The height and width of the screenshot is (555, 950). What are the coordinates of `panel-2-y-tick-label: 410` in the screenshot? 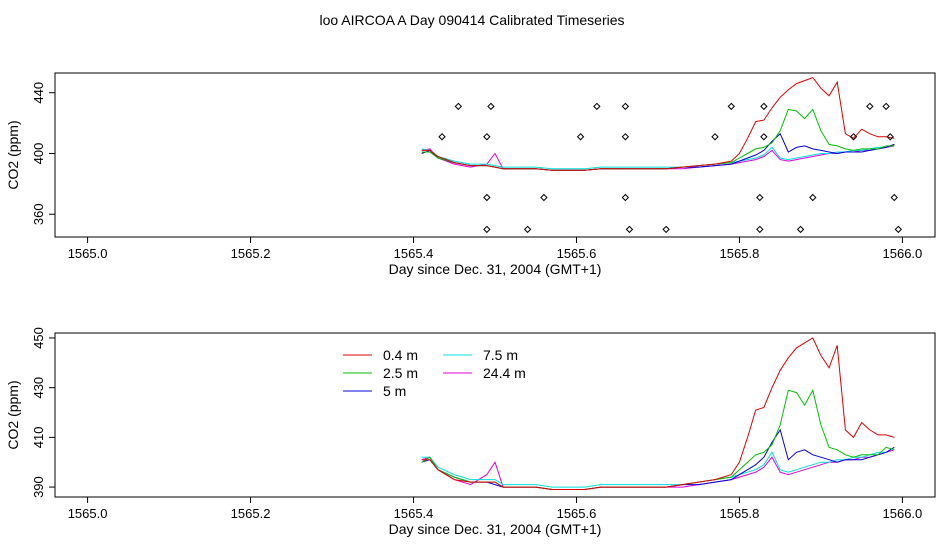 It's located at (38, 438).